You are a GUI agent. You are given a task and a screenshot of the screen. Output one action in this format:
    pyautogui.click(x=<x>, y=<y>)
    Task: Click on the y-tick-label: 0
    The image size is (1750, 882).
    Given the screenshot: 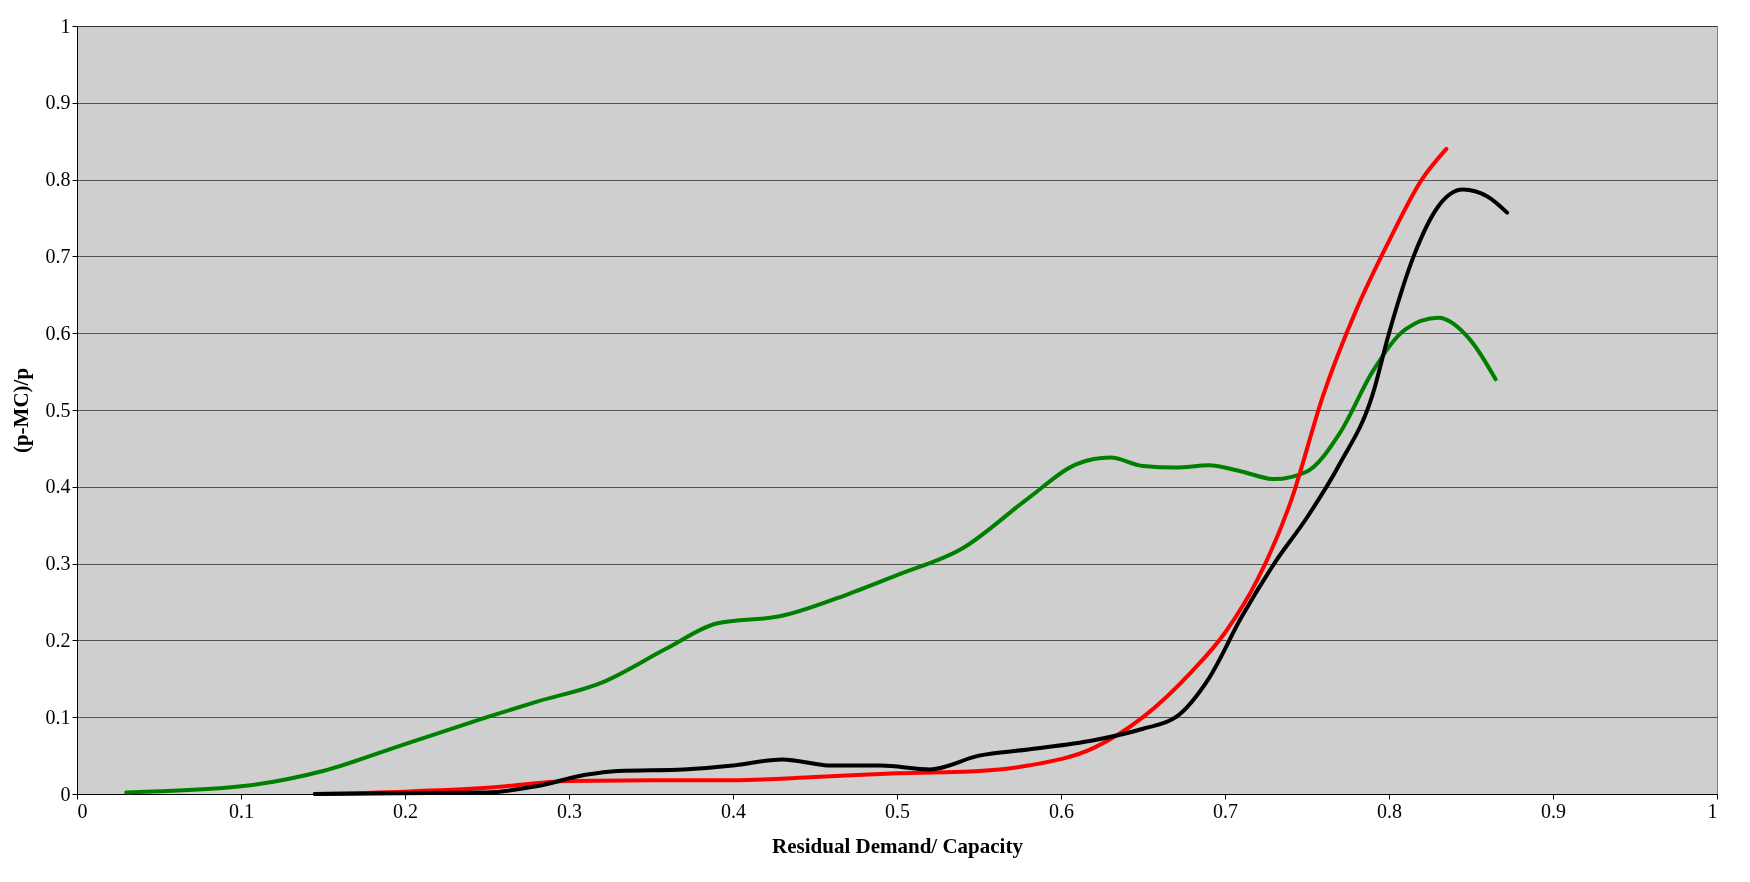 What is the action you would take?
    pyautogui.click(x=65, y=793)
    